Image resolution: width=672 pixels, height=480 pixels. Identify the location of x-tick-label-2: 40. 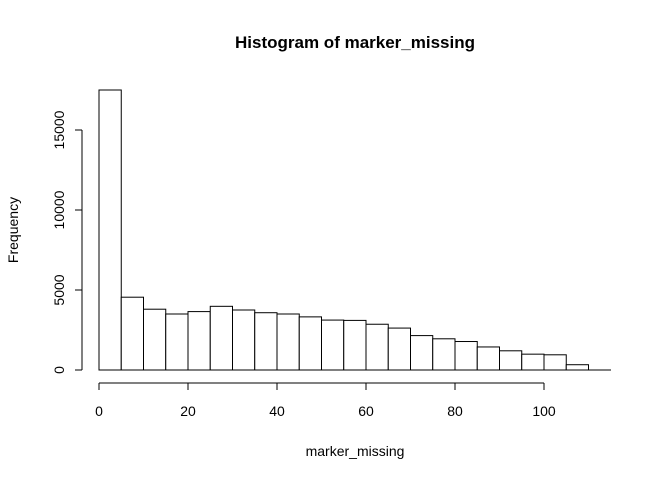
(277, 411).